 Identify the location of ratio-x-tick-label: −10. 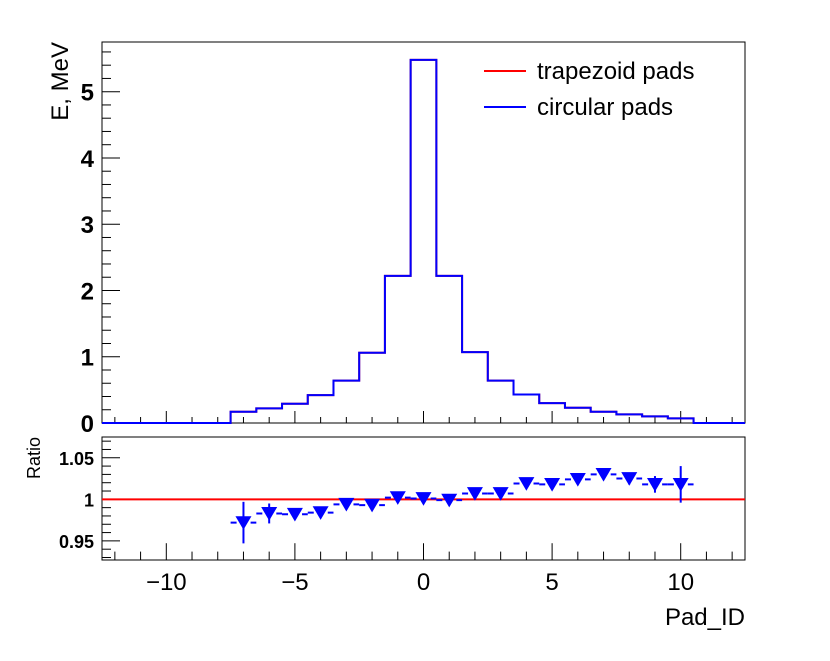
(166, 582).